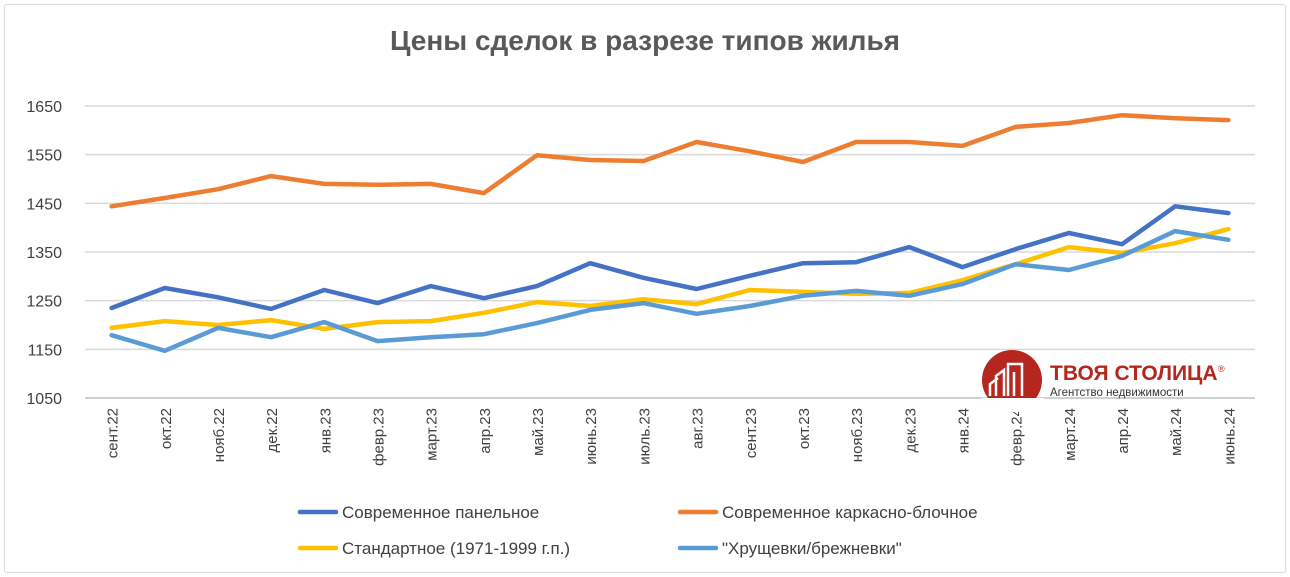 This screenshot has height=577, width=1290. I want to click on x-tick-label: май.23, so click(538, 432).